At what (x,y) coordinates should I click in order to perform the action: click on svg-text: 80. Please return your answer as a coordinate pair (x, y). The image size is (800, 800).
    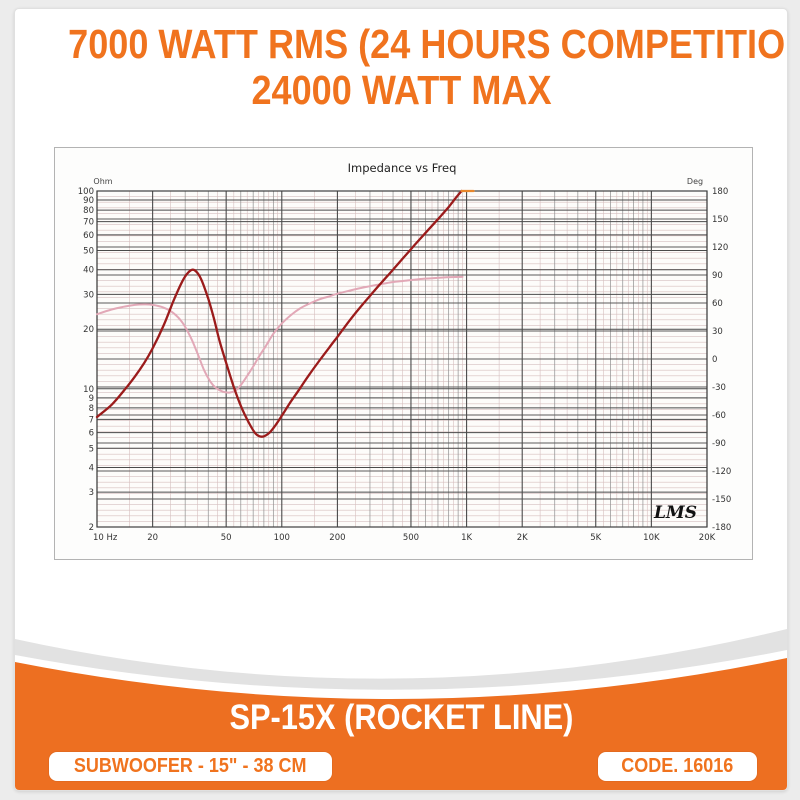
    Looking at the image, I should click on (88, 211).